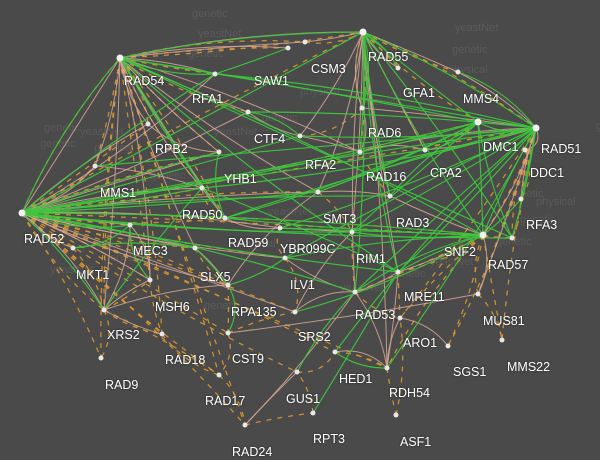 Image resolution: width=600 pixels, height=460 pixels. Describe the element at coordinates (202, 188) in the screenshot. I see `graph-node-rad50` at that location.